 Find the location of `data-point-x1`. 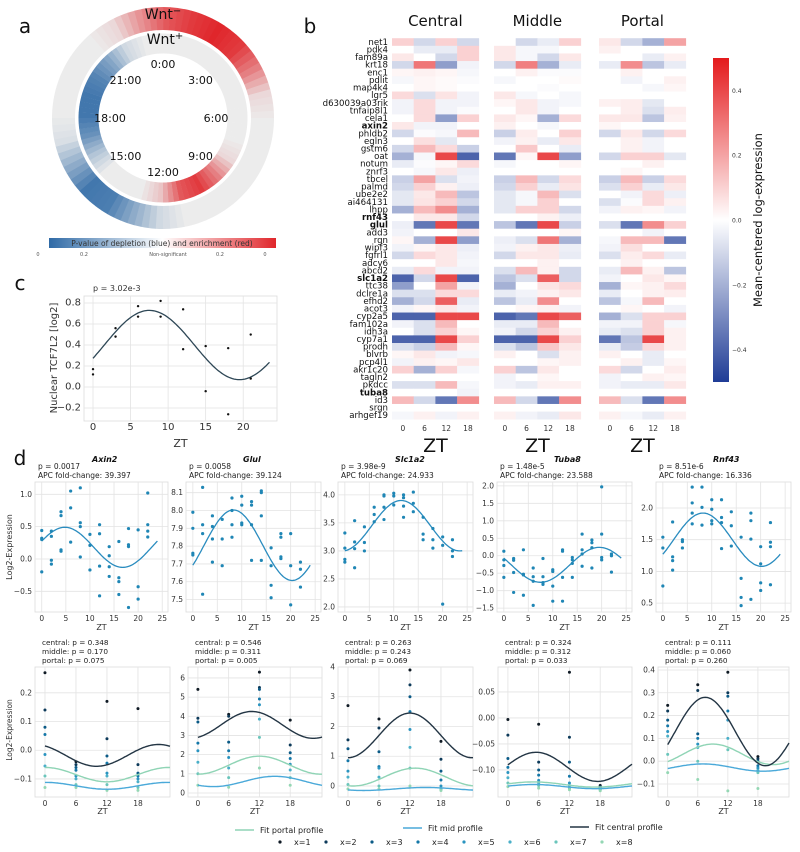

data-point-x1 is located at coordinates (45, 673).